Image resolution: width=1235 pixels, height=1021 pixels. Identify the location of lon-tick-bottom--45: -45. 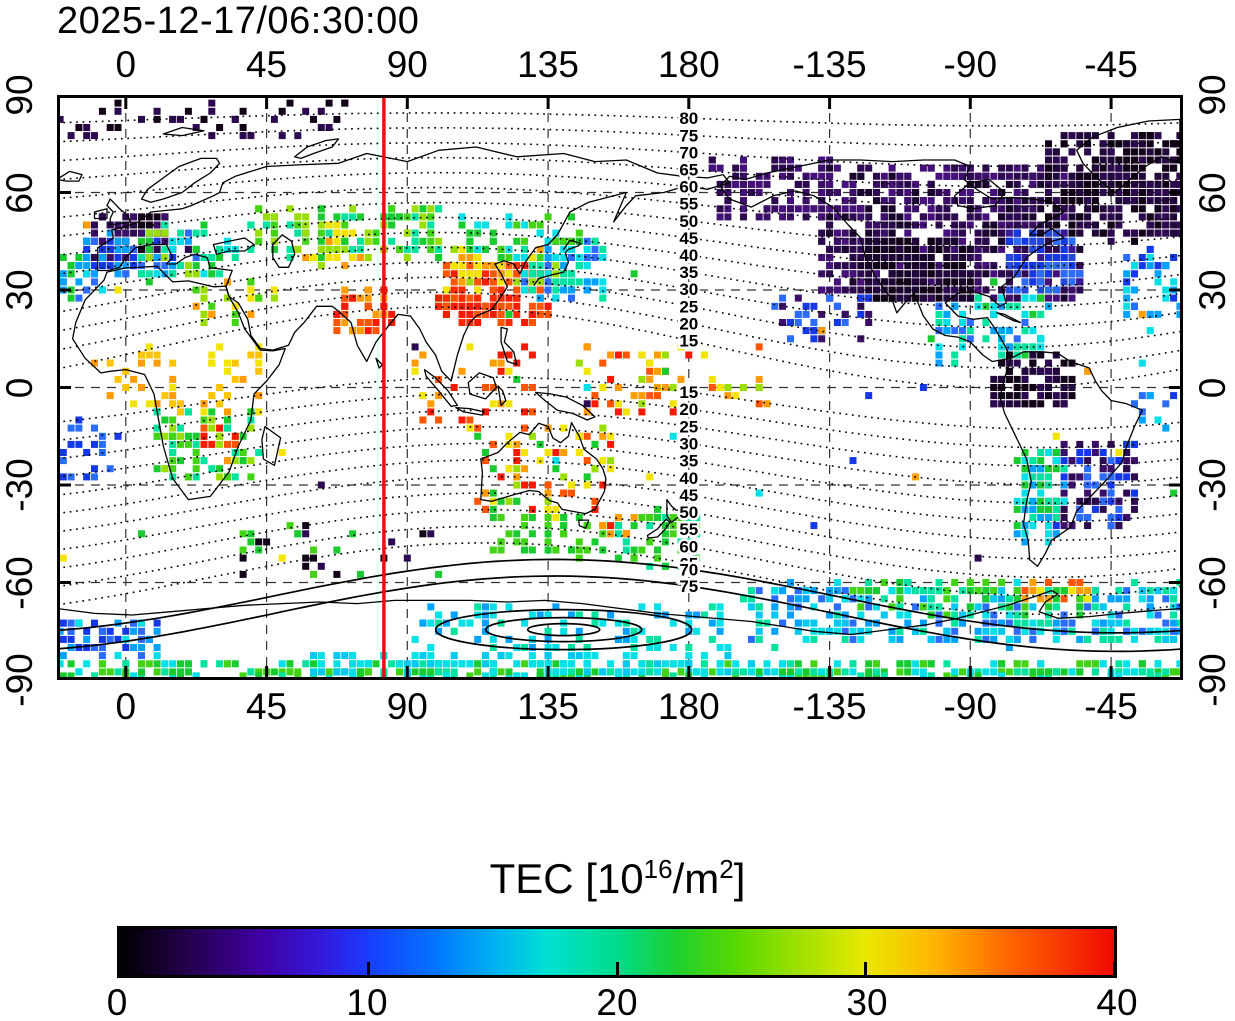
(1111, 706).